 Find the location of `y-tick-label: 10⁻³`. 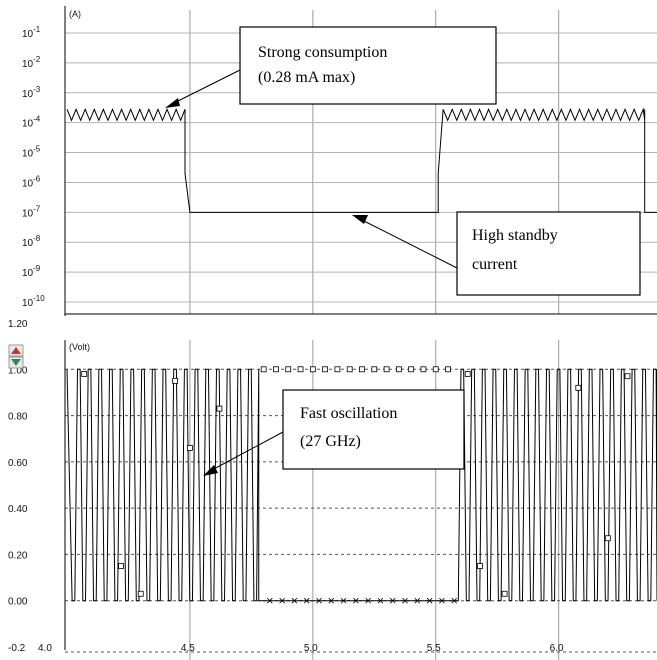

y-tick-label: 10⁻³ is located at coordinates (31, 92).